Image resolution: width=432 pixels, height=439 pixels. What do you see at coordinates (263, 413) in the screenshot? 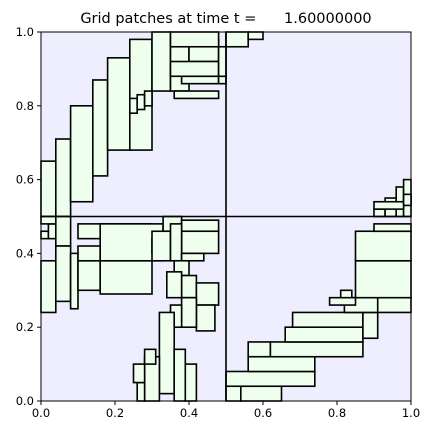
I see `x-tick-label: 0.6` at bounding box center [263, 413].